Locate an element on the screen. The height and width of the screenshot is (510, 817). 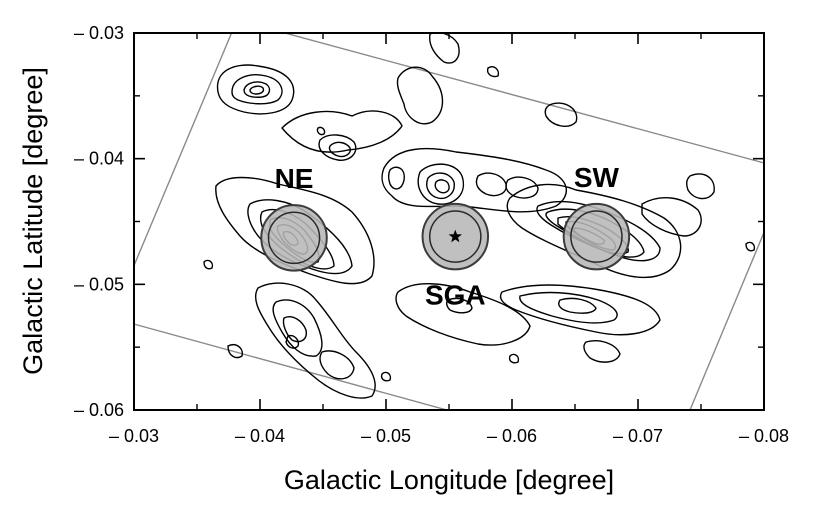
region-inner-circle-ne is located at coordinates (294, 238).